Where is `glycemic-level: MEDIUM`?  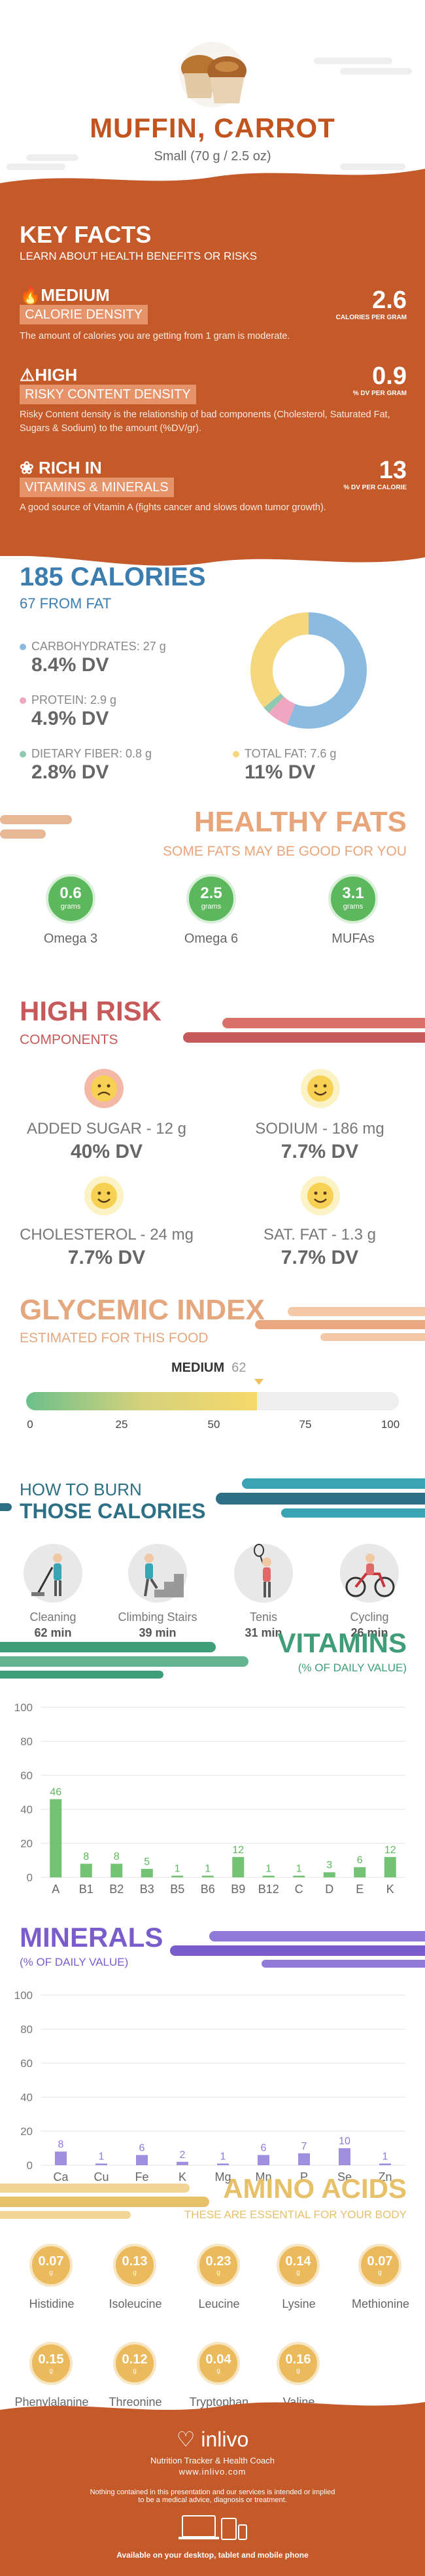 glycemic-level: MEDIUM is located at coordinates (198, 1368).